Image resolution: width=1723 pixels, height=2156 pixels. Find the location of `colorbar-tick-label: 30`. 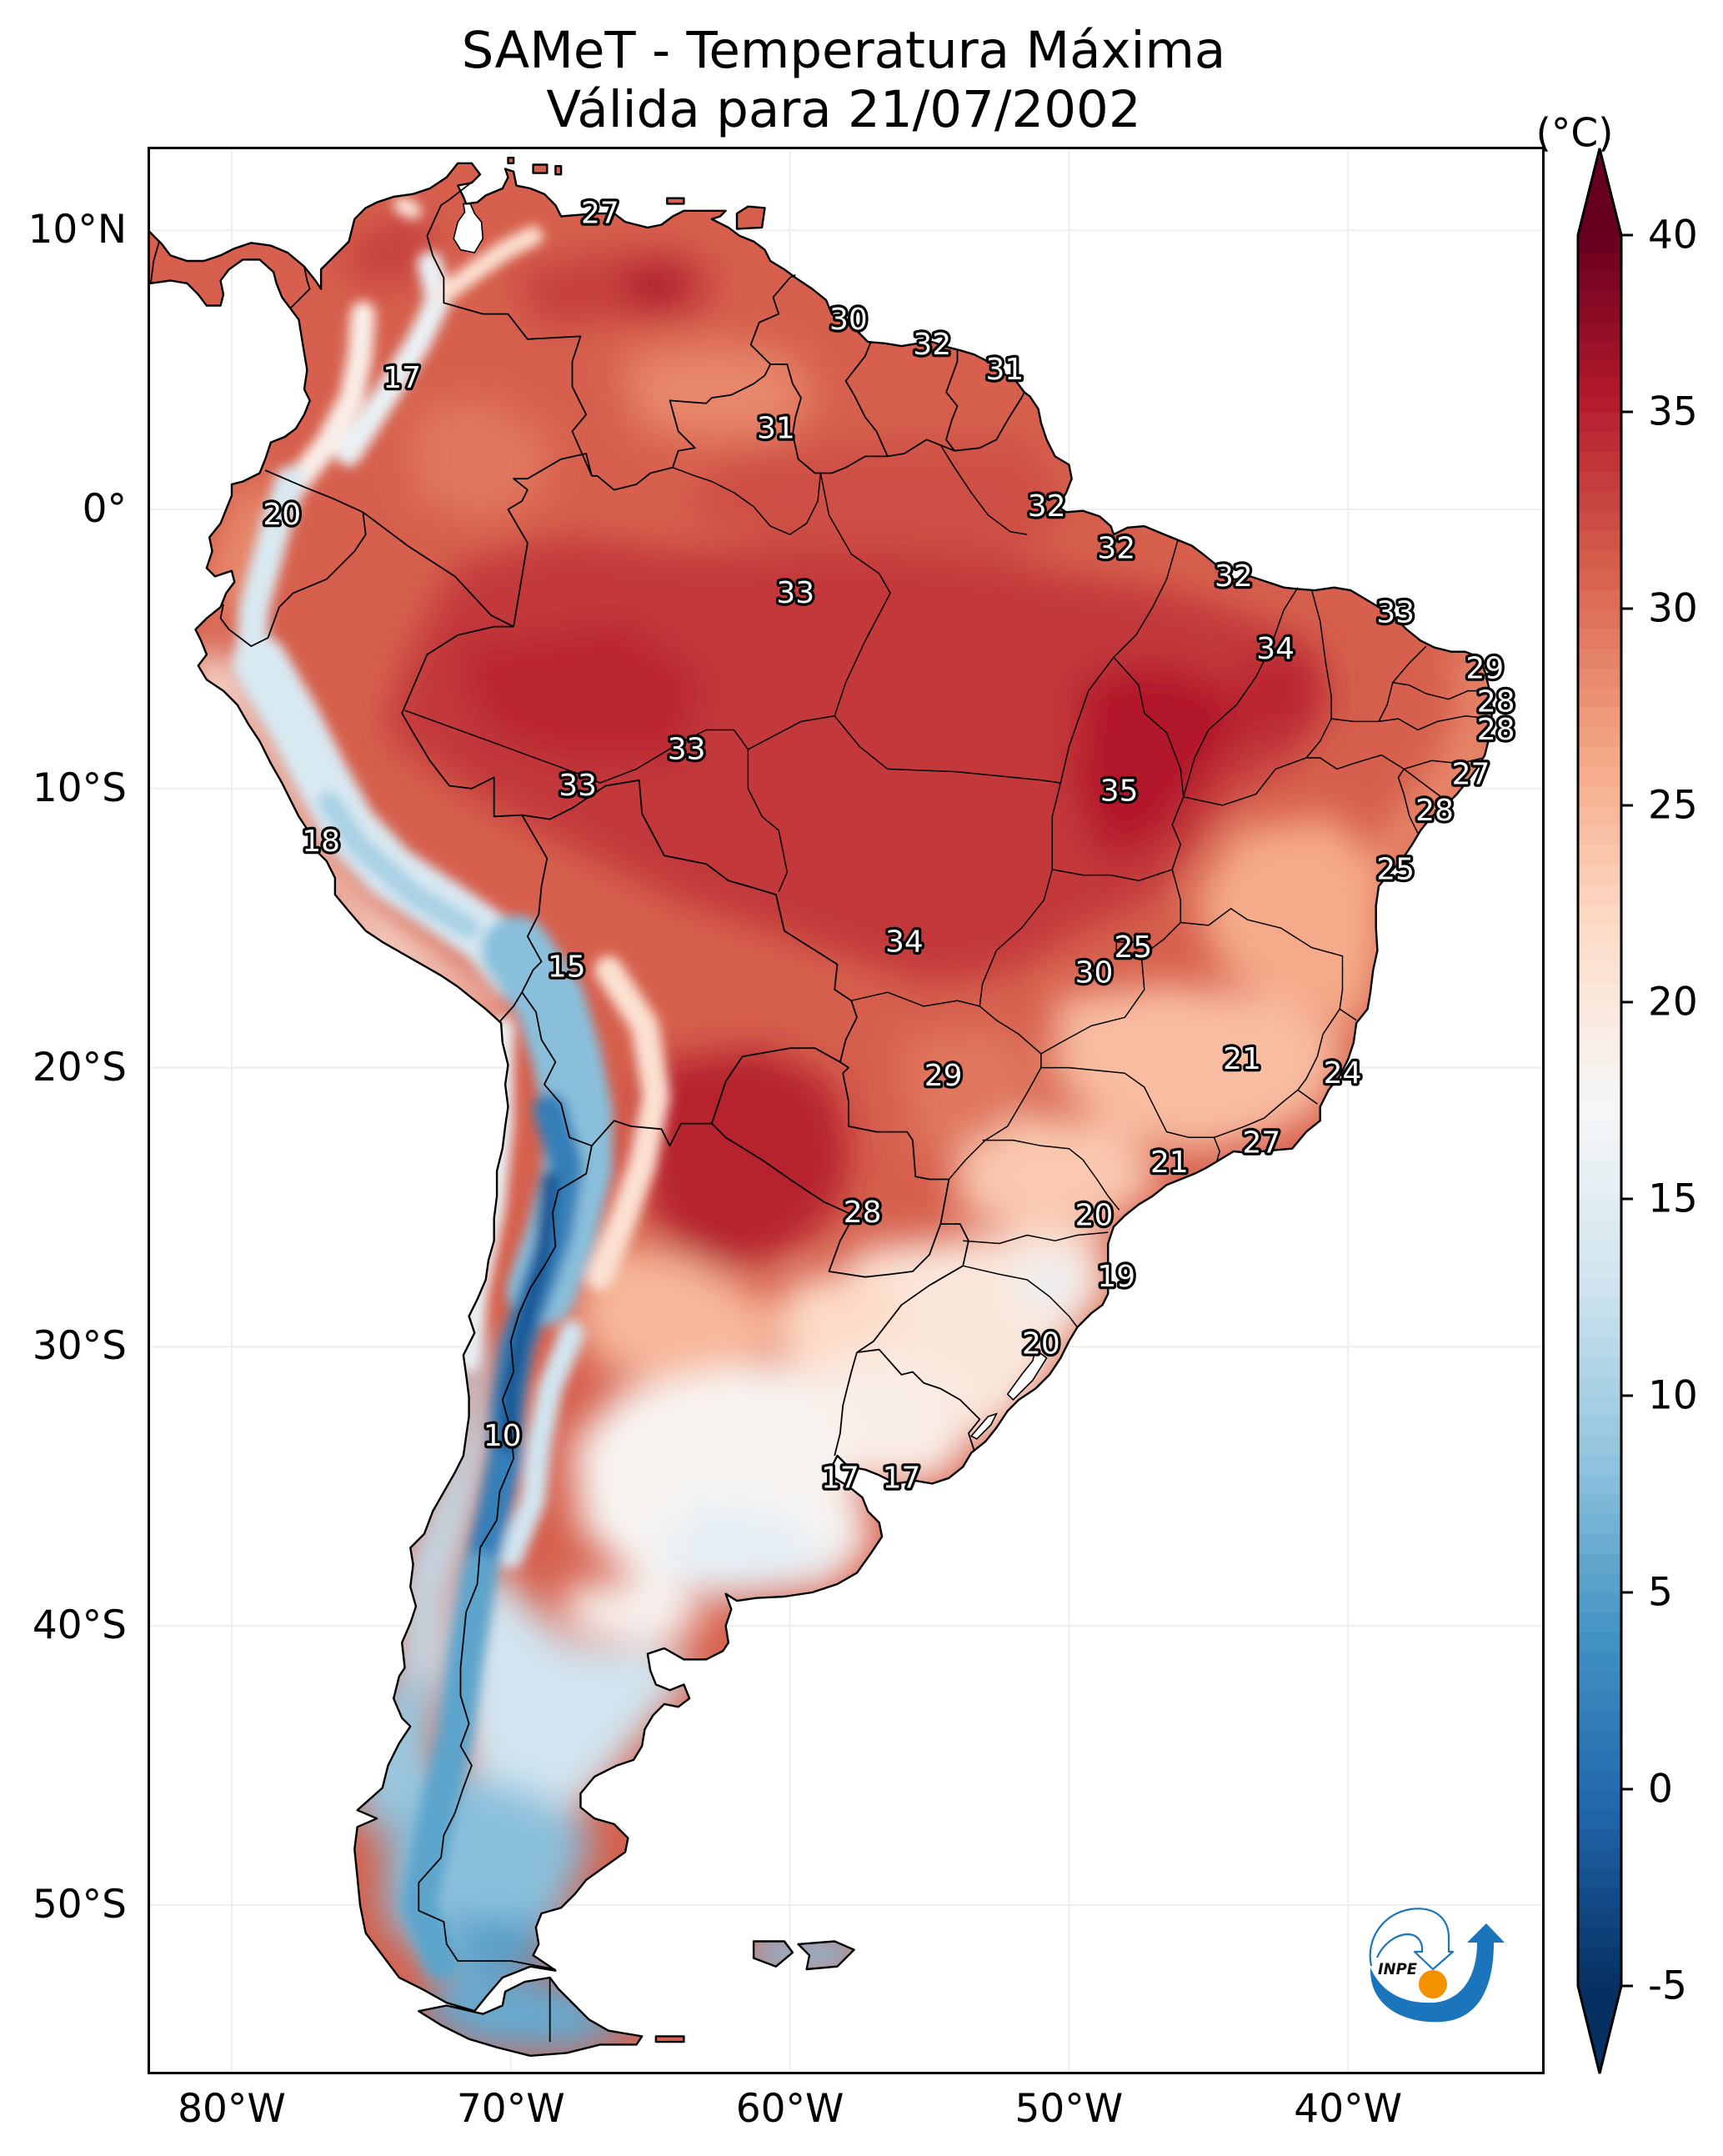

colorbar-tick-label: 30 is located at coordinates (1673, 609).